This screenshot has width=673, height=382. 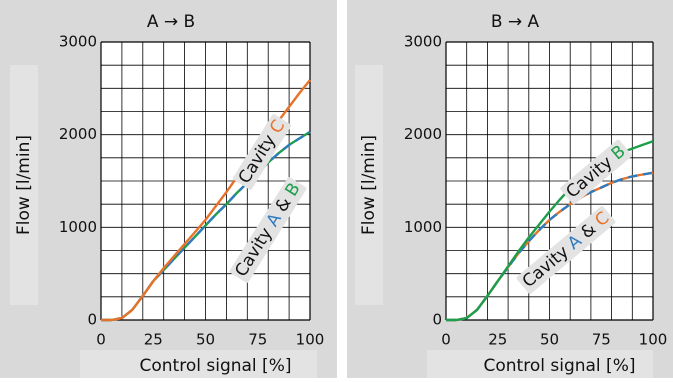 I want to click on series-line, so click(x=550, y=246).